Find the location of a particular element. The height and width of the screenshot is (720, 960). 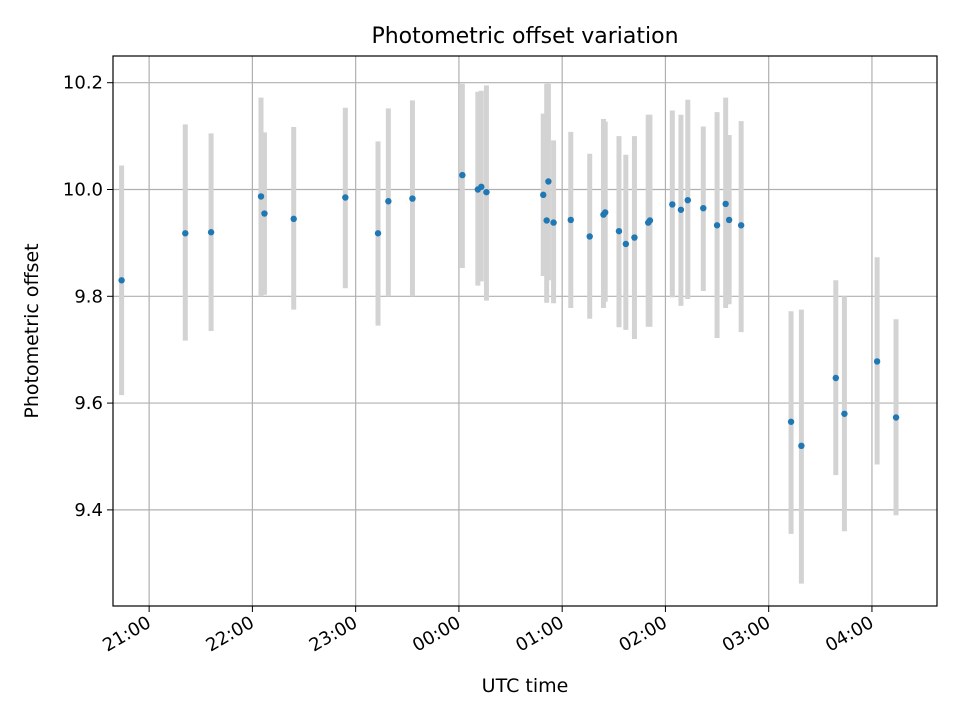

y-tick-label: 10.0 is located at coordinates (83, 189).